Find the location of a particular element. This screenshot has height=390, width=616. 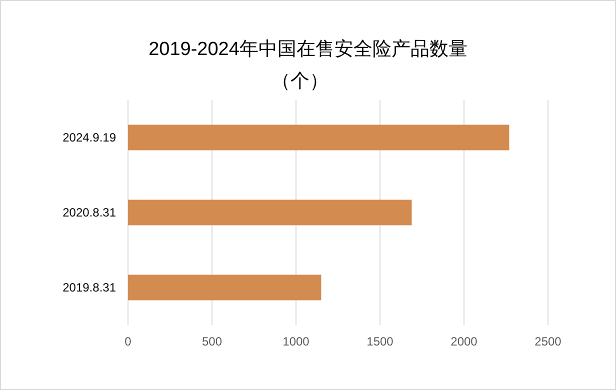

y-tick-label: 2024.9.19 is located at coordinates (89, 137).